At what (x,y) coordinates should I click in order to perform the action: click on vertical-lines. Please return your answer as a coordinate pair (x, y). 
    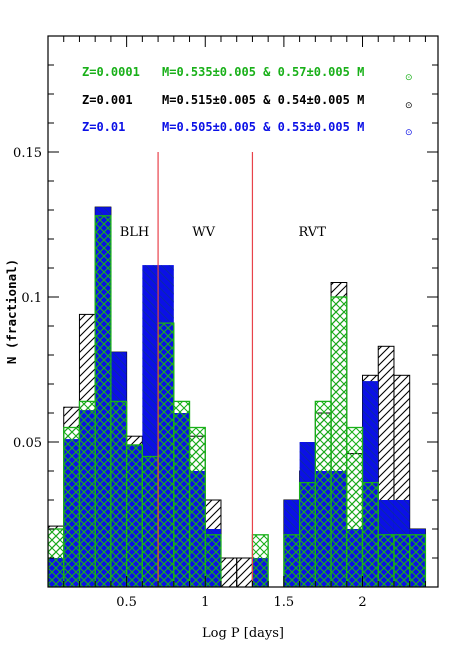
    Looking at the image, I should click on (205, 369).